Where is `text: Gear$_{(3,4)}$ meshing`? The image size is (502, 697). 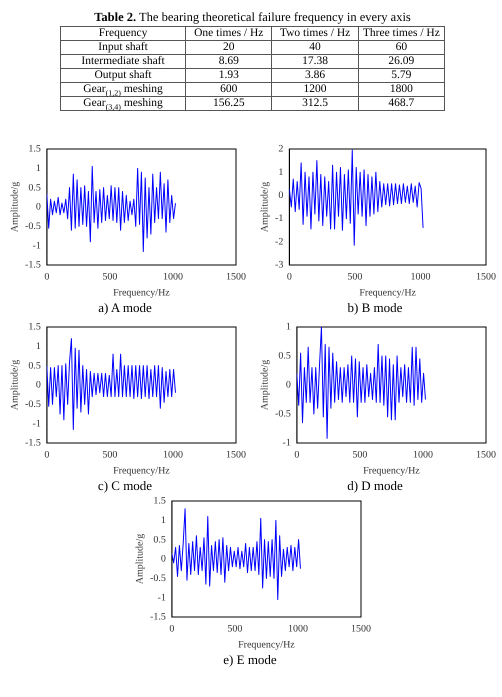
text: Gear$_{(3,4)}$ meshing is located at coordinates (123, 104).